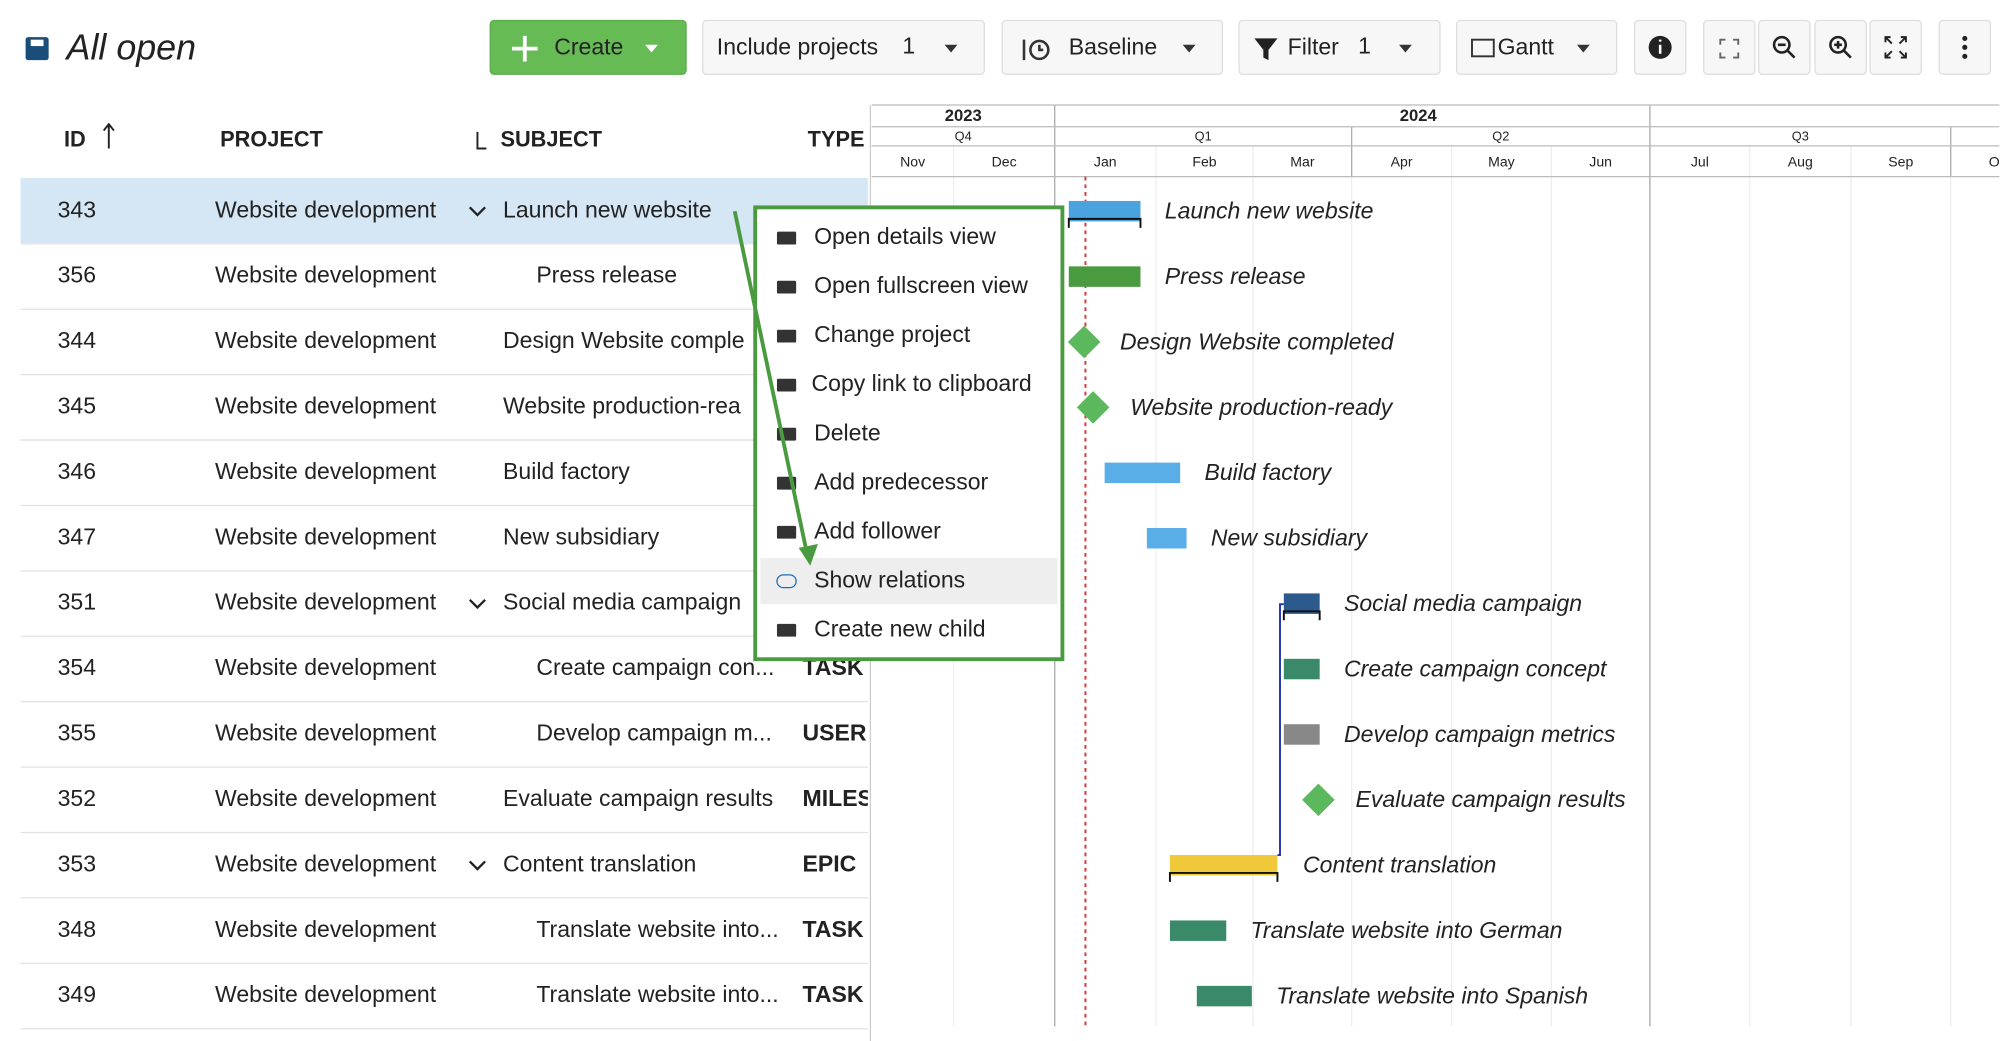 This screenshot has height=1041, width=2000. I want to click on row-id: 346, so click(77, 471).